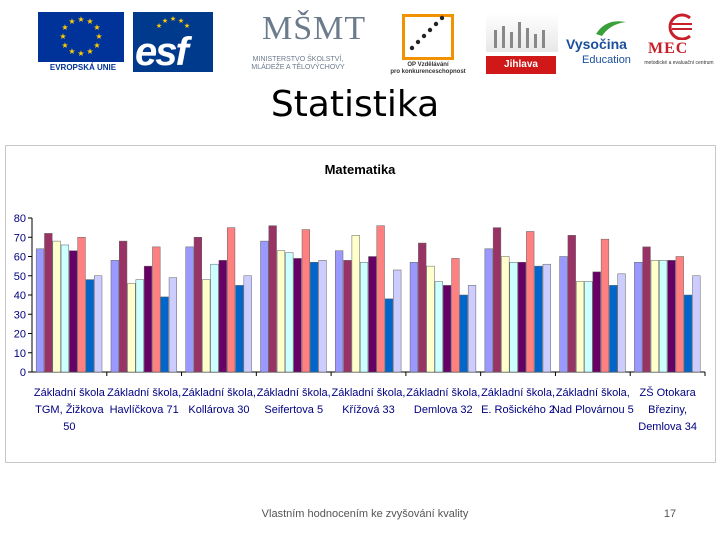 The image size is (720, 540). I want to click on eu-flag-logo: ★ ★ ★ ★ ★ ★ ★ ★ ★ ★ ★ ★, so click(81, 37).